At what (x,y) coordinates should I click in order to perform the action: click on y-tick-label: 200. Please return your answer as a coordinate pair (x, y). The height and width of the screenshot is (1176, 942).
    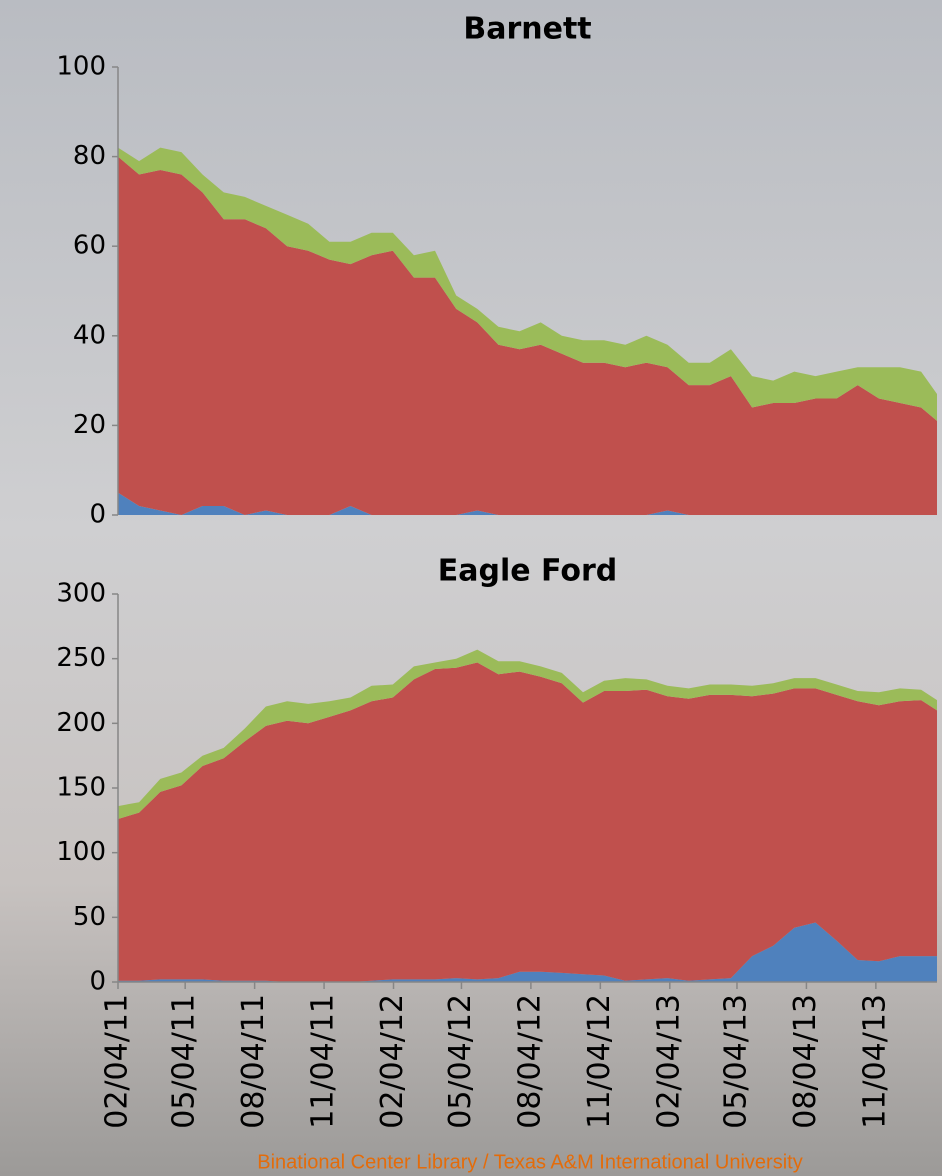
    Looking at the image, I should click on (81, 723).